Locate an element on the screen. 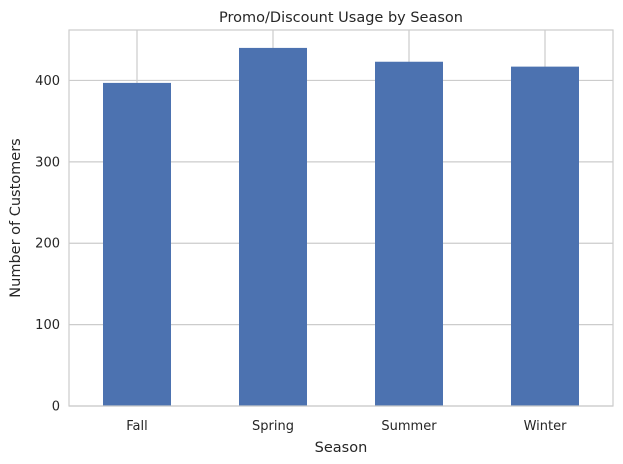 The image size is (623, 464). x-tick-label-fall: Fall is located at coordinates (136, 426).